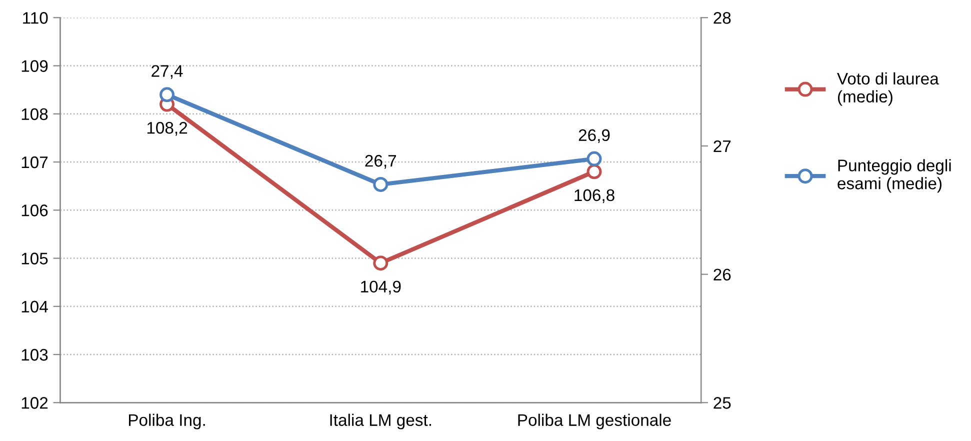 The height and width of the screenshot is (441, 971). I want to click on x-tick-label: Italia LM gest., so click(380, 422).